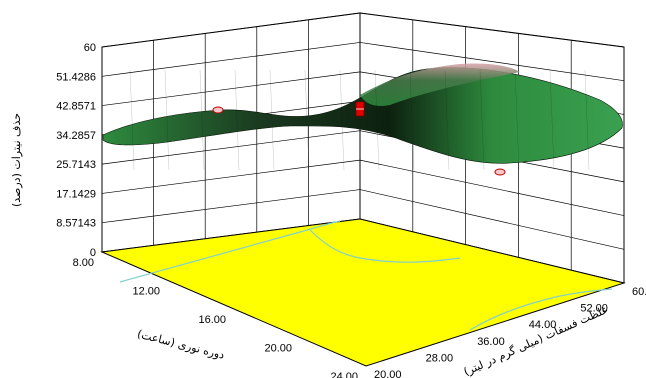  What do you see at coordinates (76, 77) in the screenshot?
I see `z-tick-label: 51.4286` at bounding box center [76, 77].